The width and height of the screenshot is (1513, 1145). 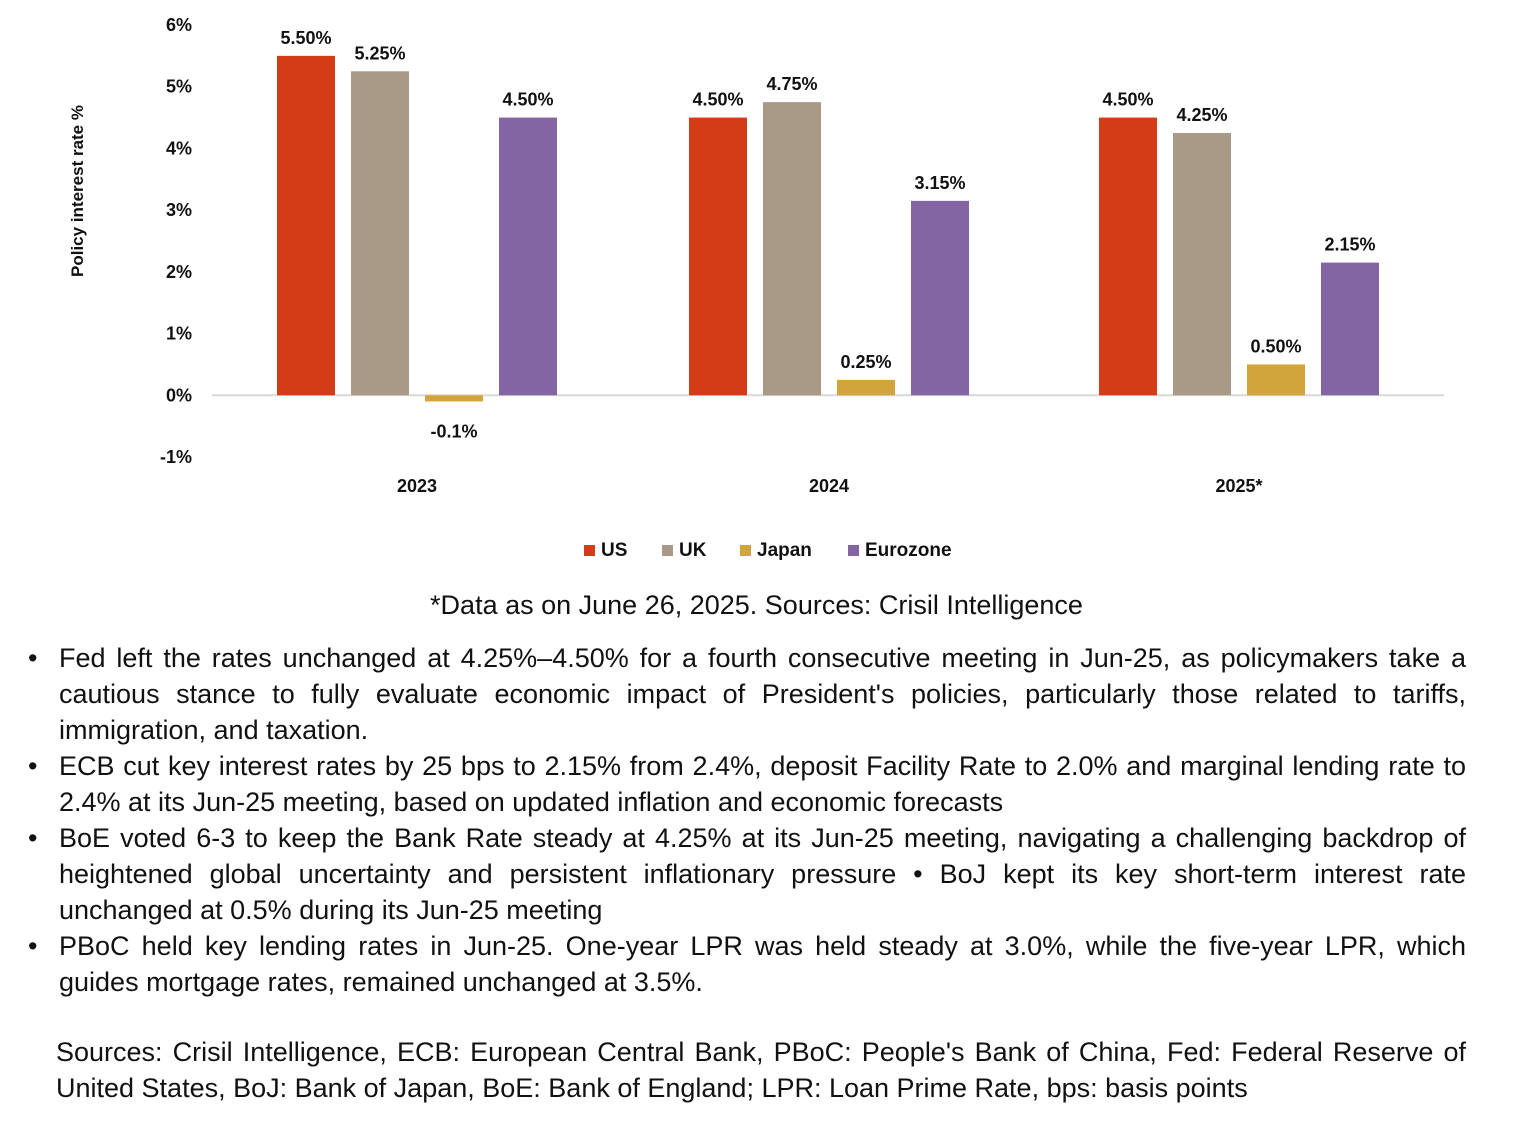 What do you see at coordinates (784, 550) in the screenshot?
I see `legend-label-japan: Japan` at bounding box center [784, 550].